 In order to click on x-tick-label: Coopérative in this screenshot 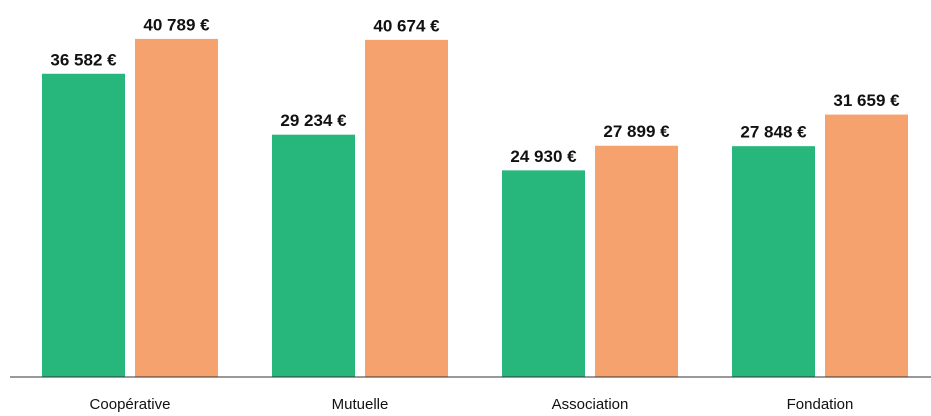, I will do `click(130, 404)`.